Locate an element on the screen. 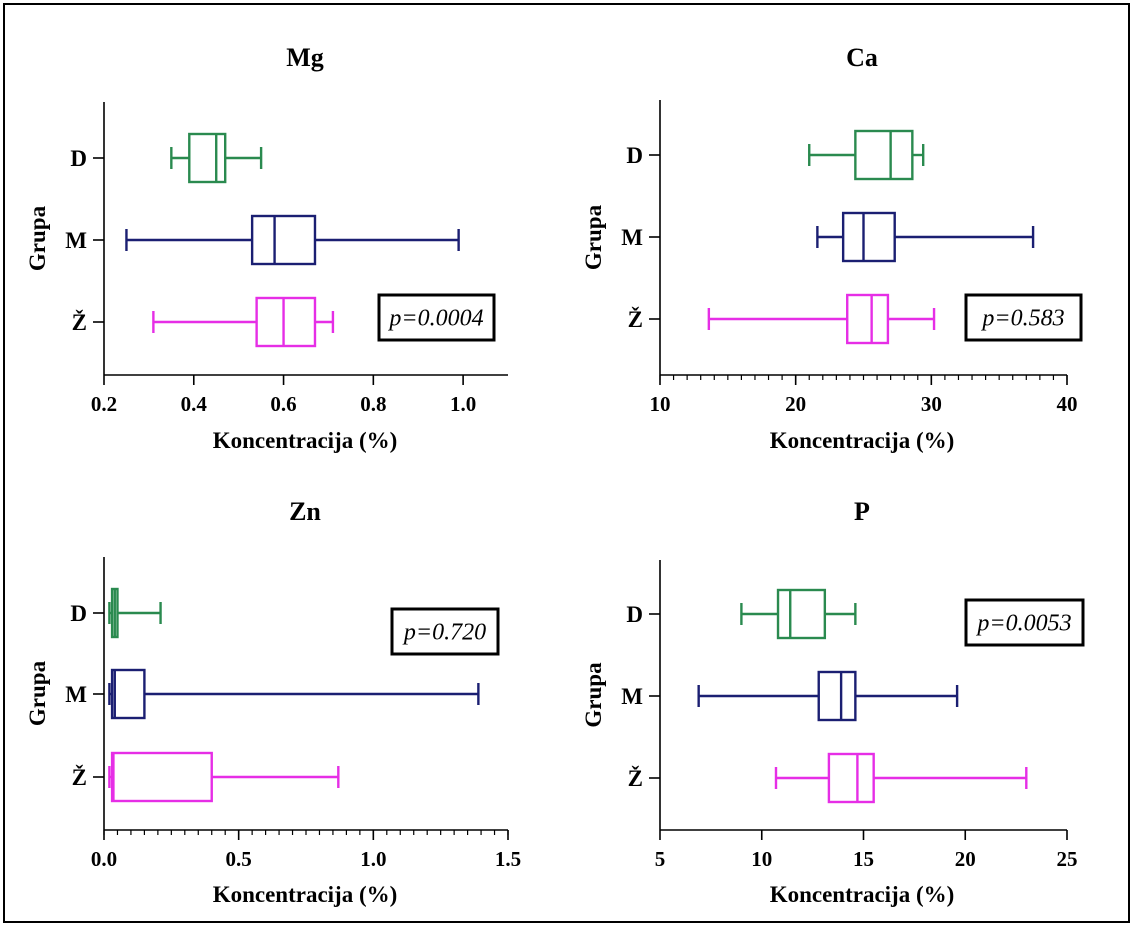 The height and width of the screenshot is (928, 1135). p-value-label: p=0.0004 is located at coordinates (435, 319).